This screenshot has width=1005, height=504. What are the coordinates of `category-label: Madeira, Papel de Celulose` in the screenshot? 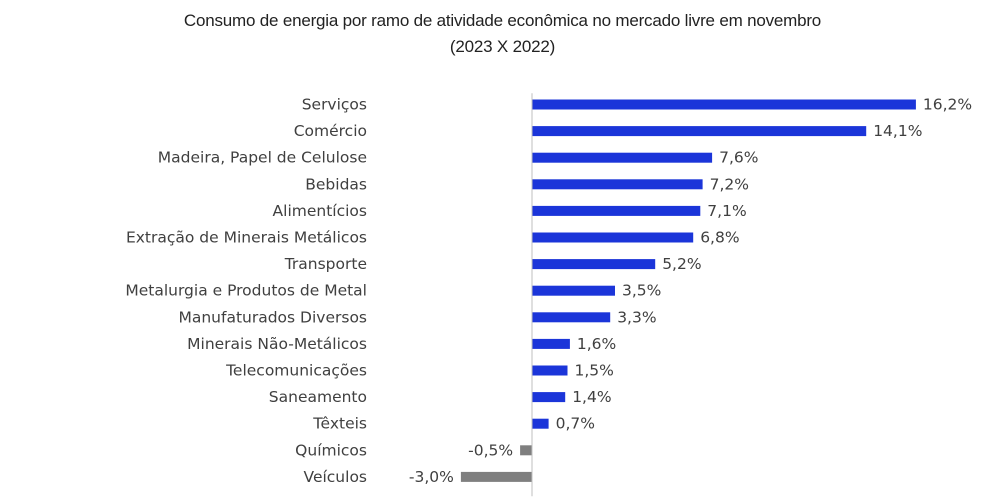 It's located at (262, 158).